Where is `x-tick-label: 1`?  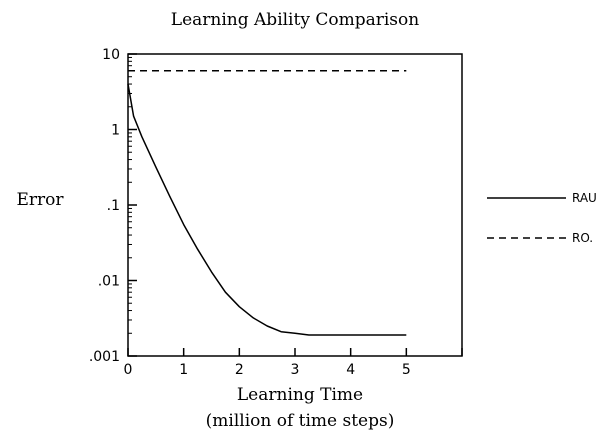
x-tick-label: 1 is located at coordinates (183, 370).